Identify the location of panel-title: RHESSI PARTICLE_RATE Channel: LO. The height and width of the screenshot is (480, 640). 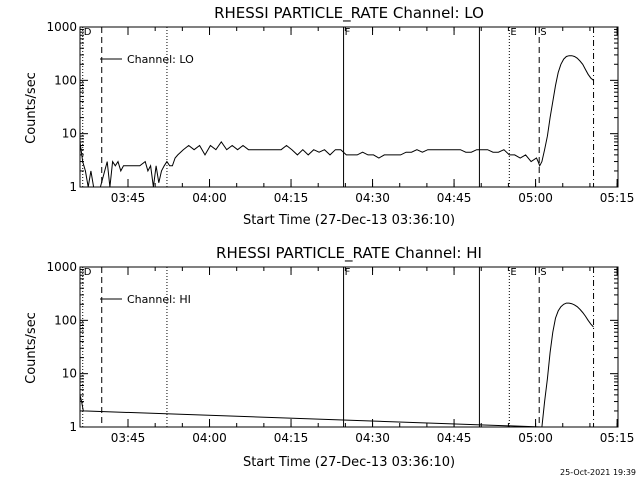
(349, 13).